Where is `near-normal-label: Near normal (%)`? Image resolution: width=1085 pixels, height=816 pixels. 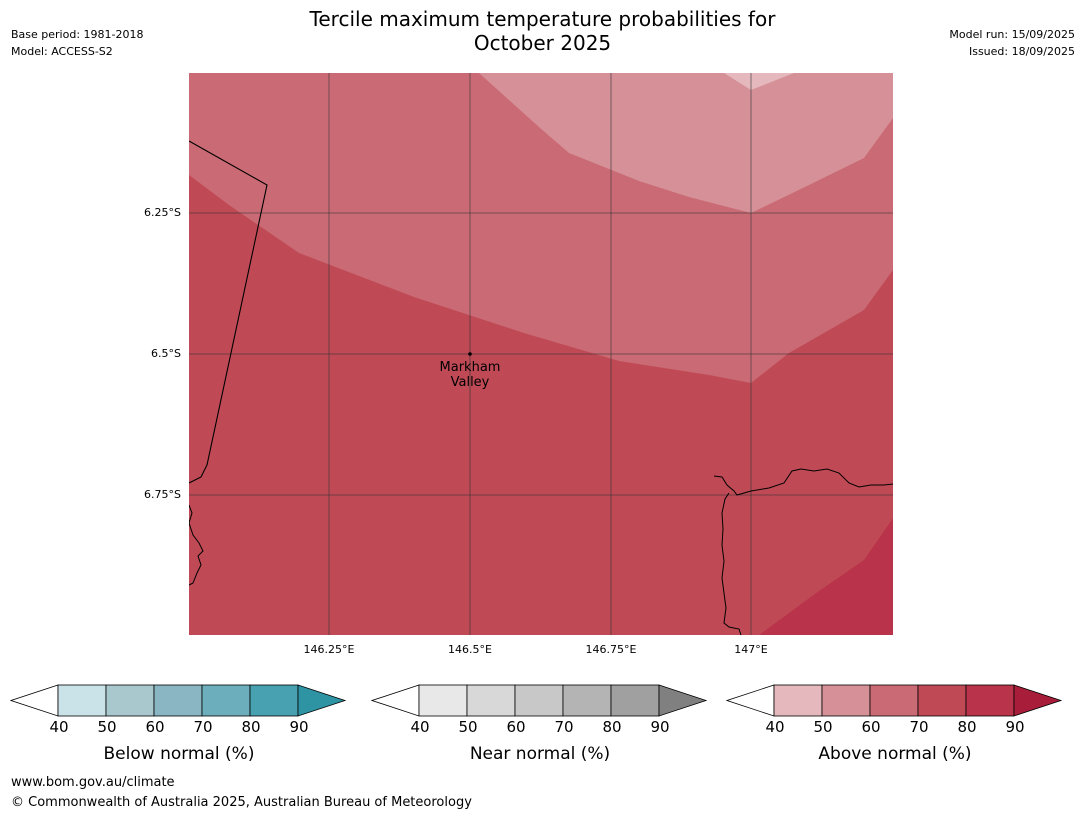
near-normal-label: Near normal (%) is located at coordinates (540, 754).